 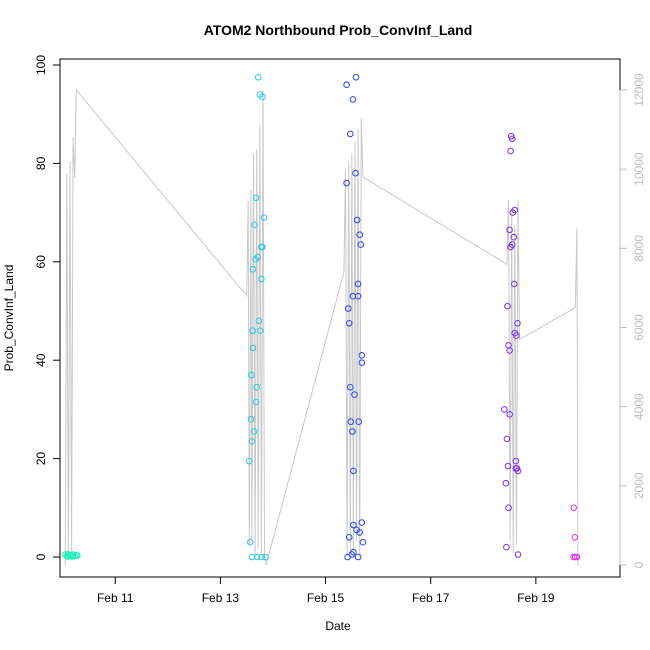 What do you see at coordinates (41, 65) in the screenshot?
I see `y-tick-label: 100` at bounding box center [41, 65].